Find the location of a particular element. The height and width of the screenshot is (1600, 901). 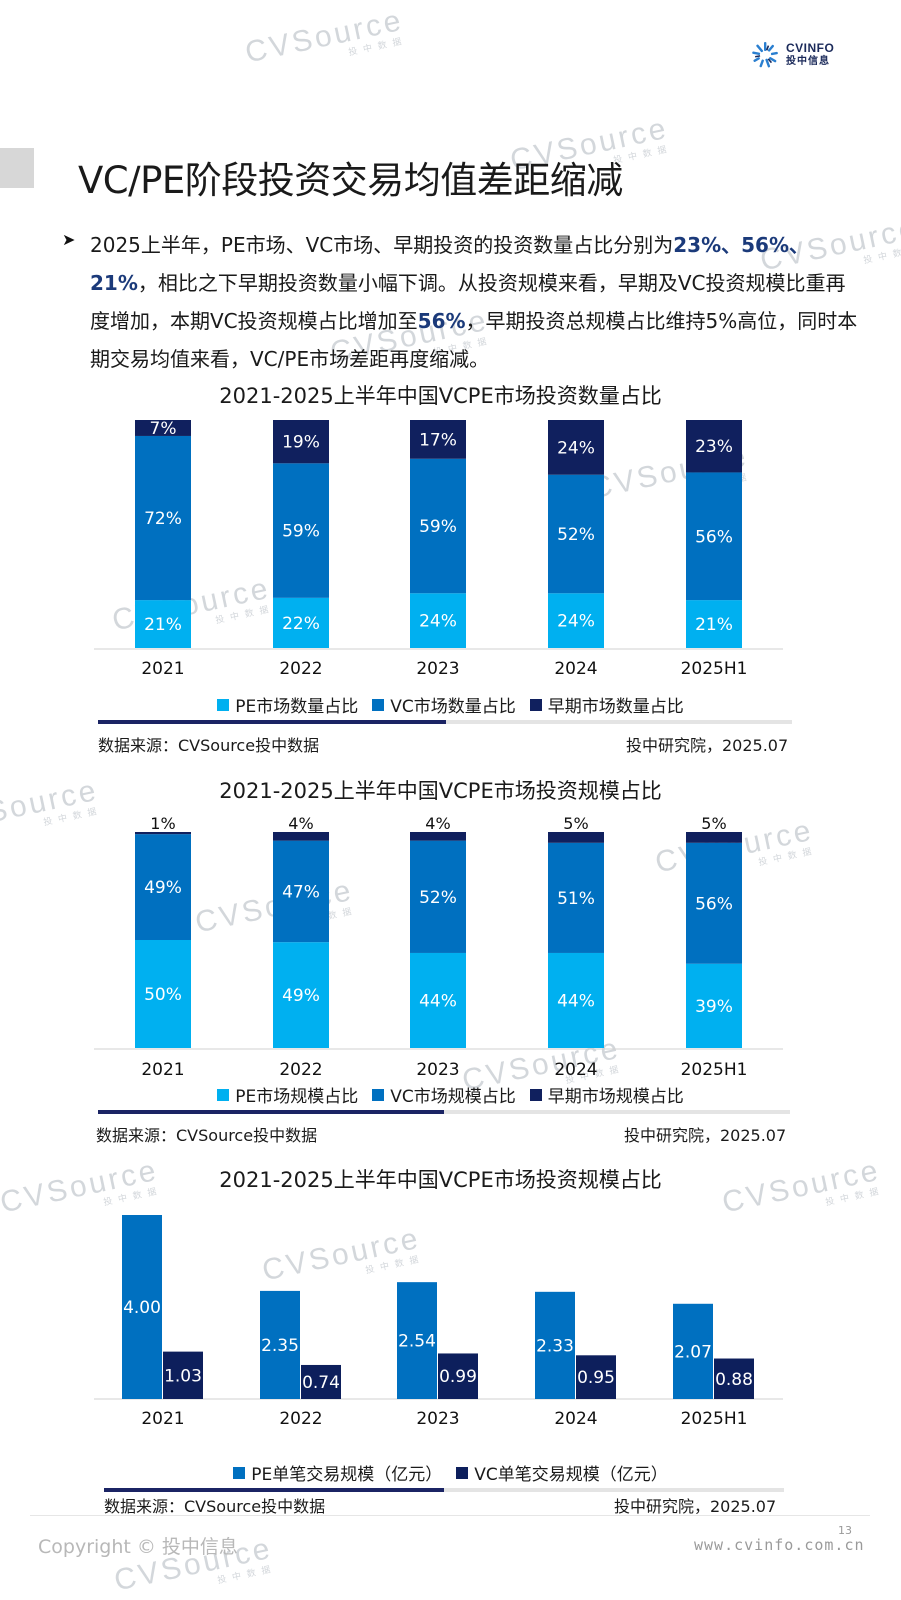

chart-legend: PE市场规模占比 VC市场规模占比 早期市场规模占比 is located at coordinates (450, 1094).